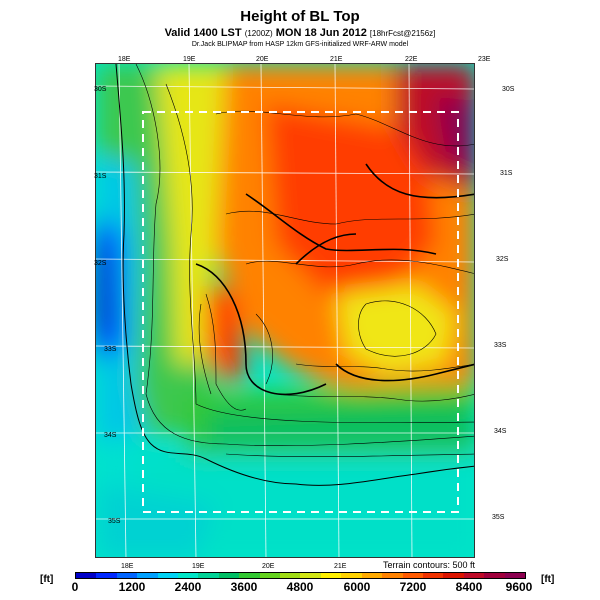  I want to click on lat-label-left: 30S, so click(100, 89).